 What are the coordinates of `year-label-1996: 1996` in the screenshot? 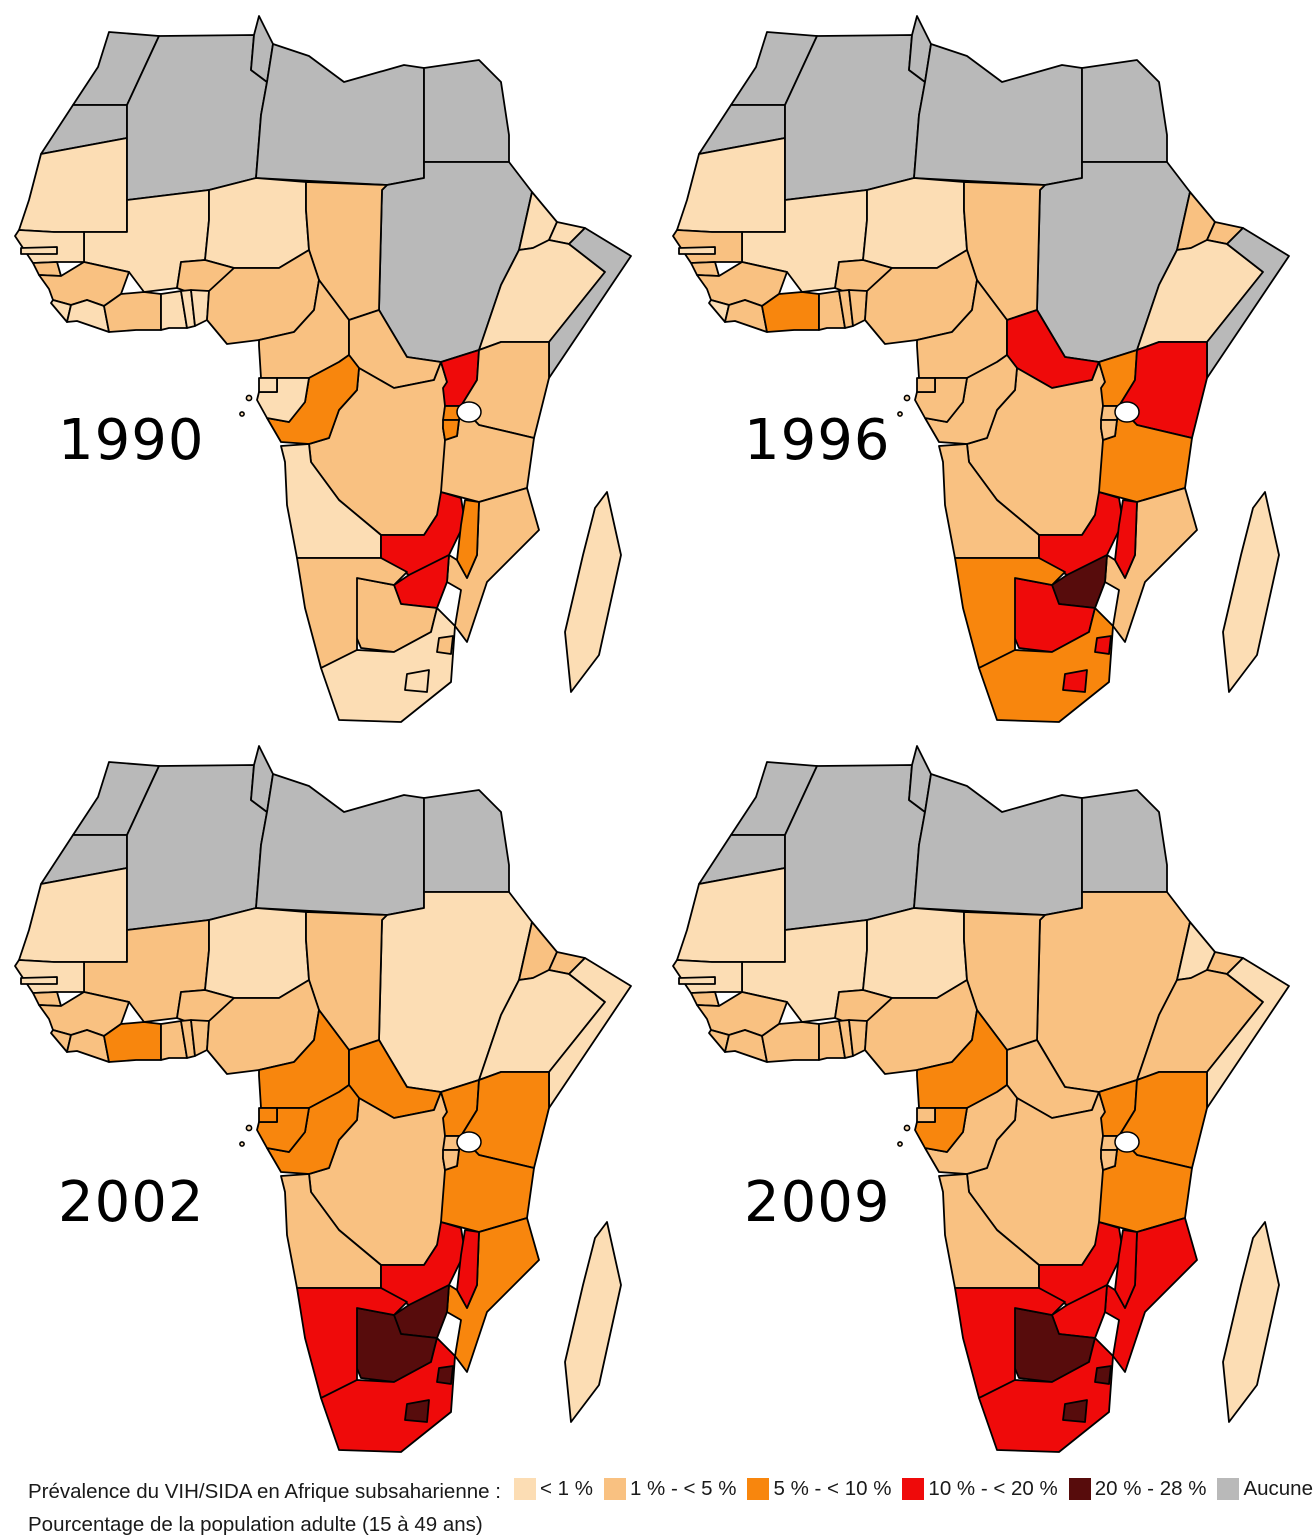 It's located at (817, 440).